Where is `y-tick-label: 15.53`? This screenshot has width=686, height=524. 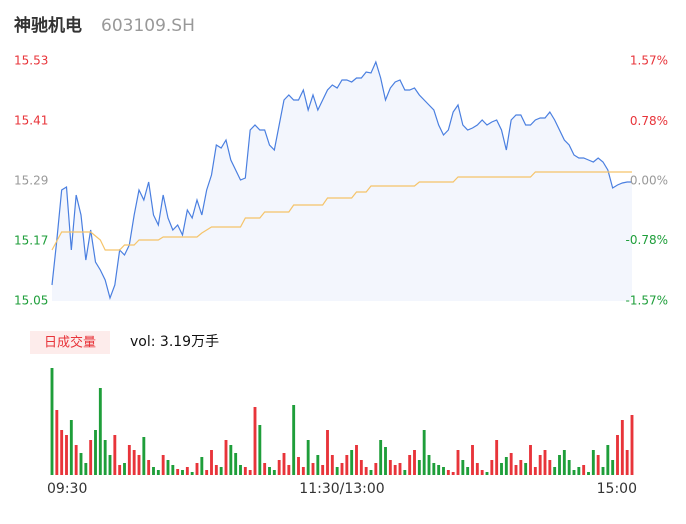 y-tick-label: 15.53 is located at coordinates (31, 61).